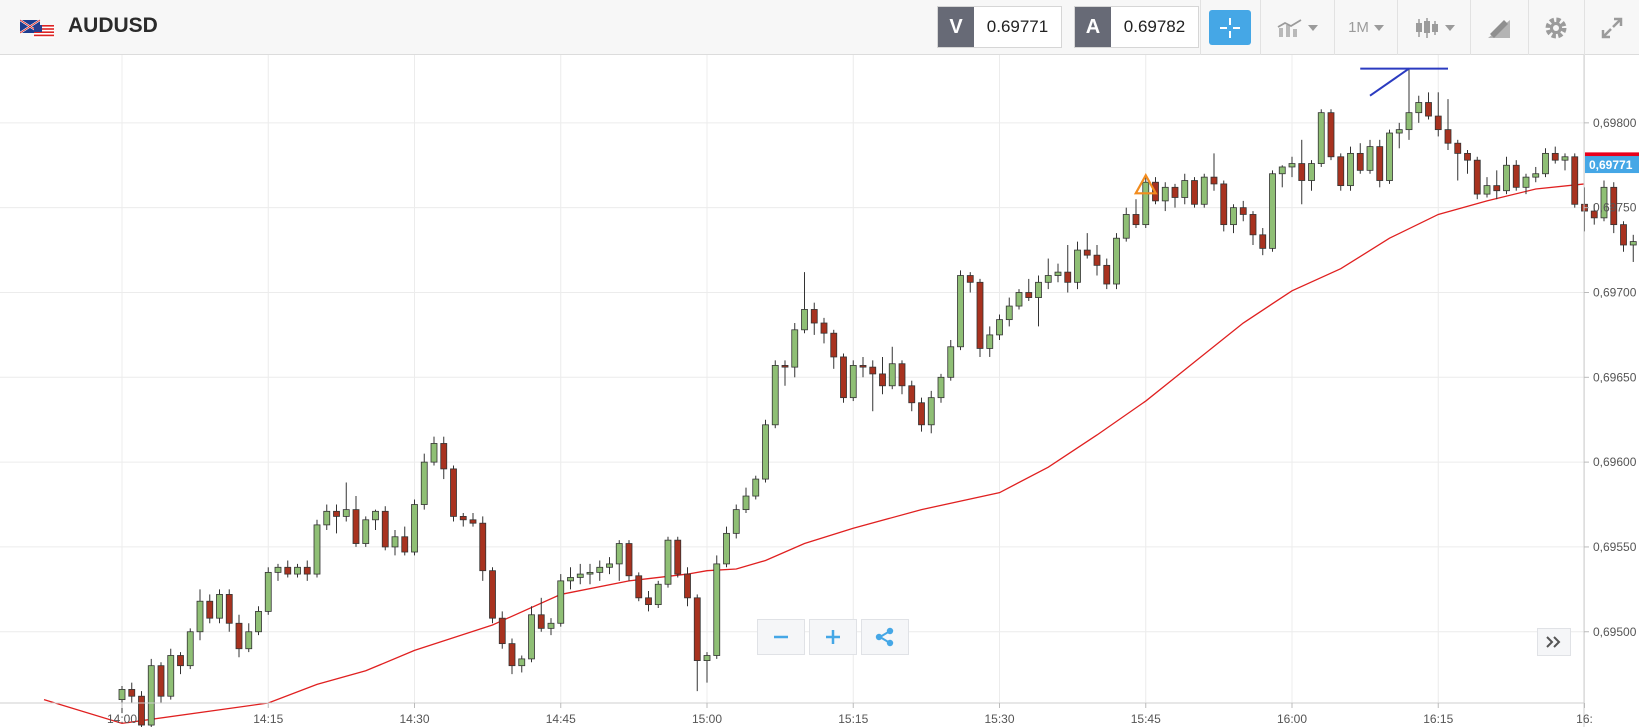 The image size is (1639, 727). I want to click on toolbar: AUDUSD V 0.69771 A 0.69782 1M, so click(819, 27).